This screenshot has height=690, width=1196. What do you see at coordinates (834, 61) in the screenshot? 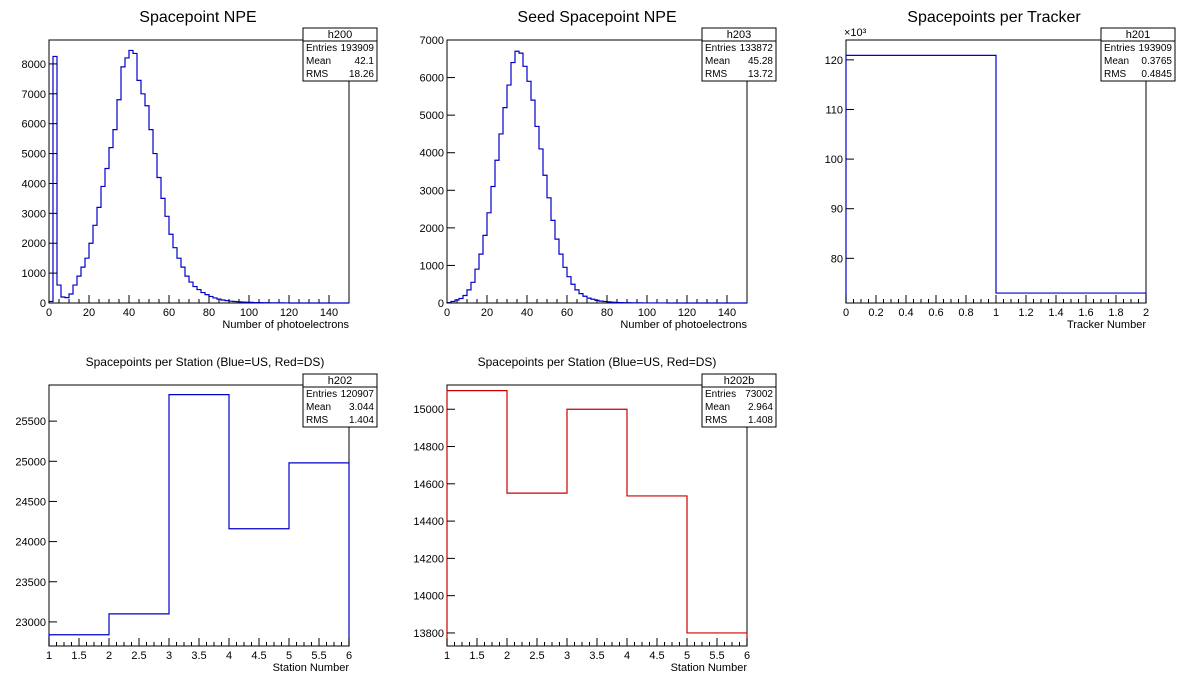
I see `y-tick-label: 120` at bounding box center [834, 61].